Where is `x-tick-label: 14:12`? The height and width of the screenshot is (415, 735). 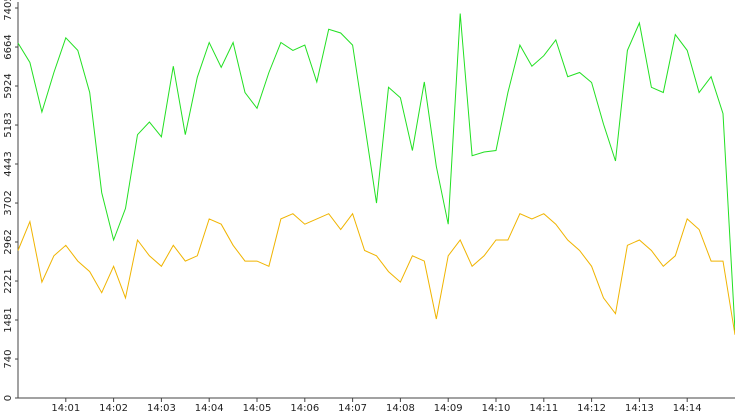 x-tick-label: 14:12 is located at coordinates (591, 408).